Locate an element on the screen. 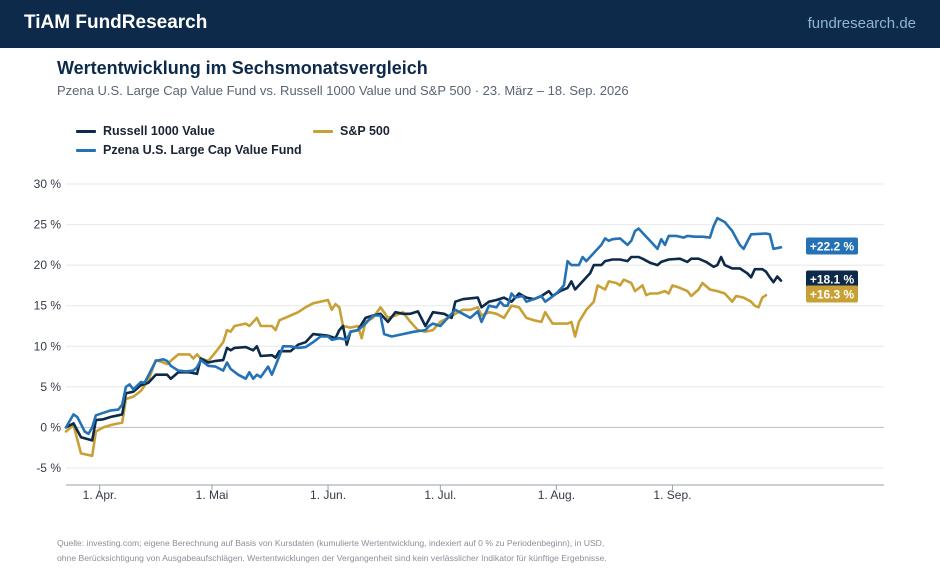 The image size is (940, 572). legend-label-pzena: Pzena U.S. Large Cap Value Fund is located at coordinates (202, 150).